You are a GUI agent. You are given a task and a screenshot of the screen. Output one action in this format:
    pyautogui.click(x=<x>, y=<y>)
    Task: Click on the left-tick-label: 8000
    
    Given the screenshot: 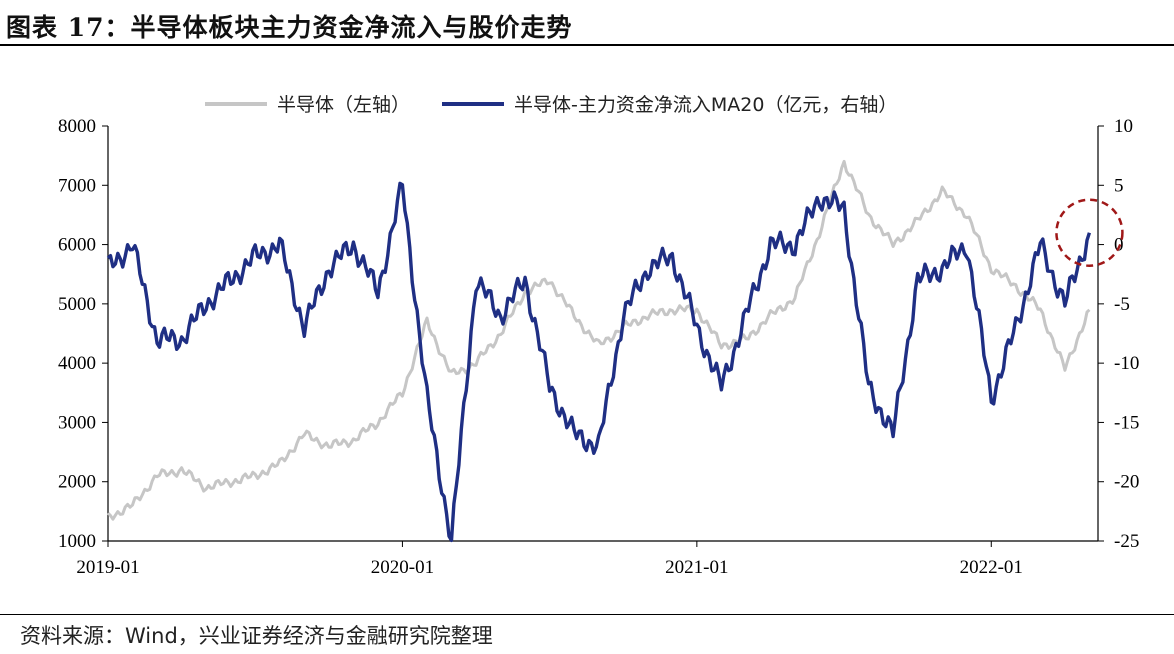 What is the action you would take?
    pyautogui.click(x=77, y=126)
    